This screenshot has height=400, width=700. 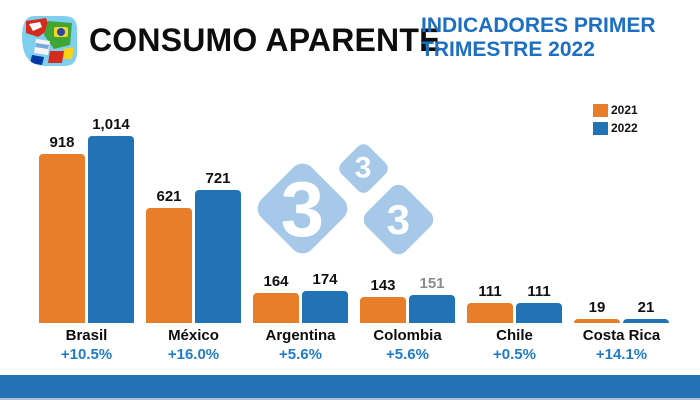 What do you see at coordinates (490, 312) in the screenshot?
I see `bar-2021-chile` at bounding box center [490, 312].